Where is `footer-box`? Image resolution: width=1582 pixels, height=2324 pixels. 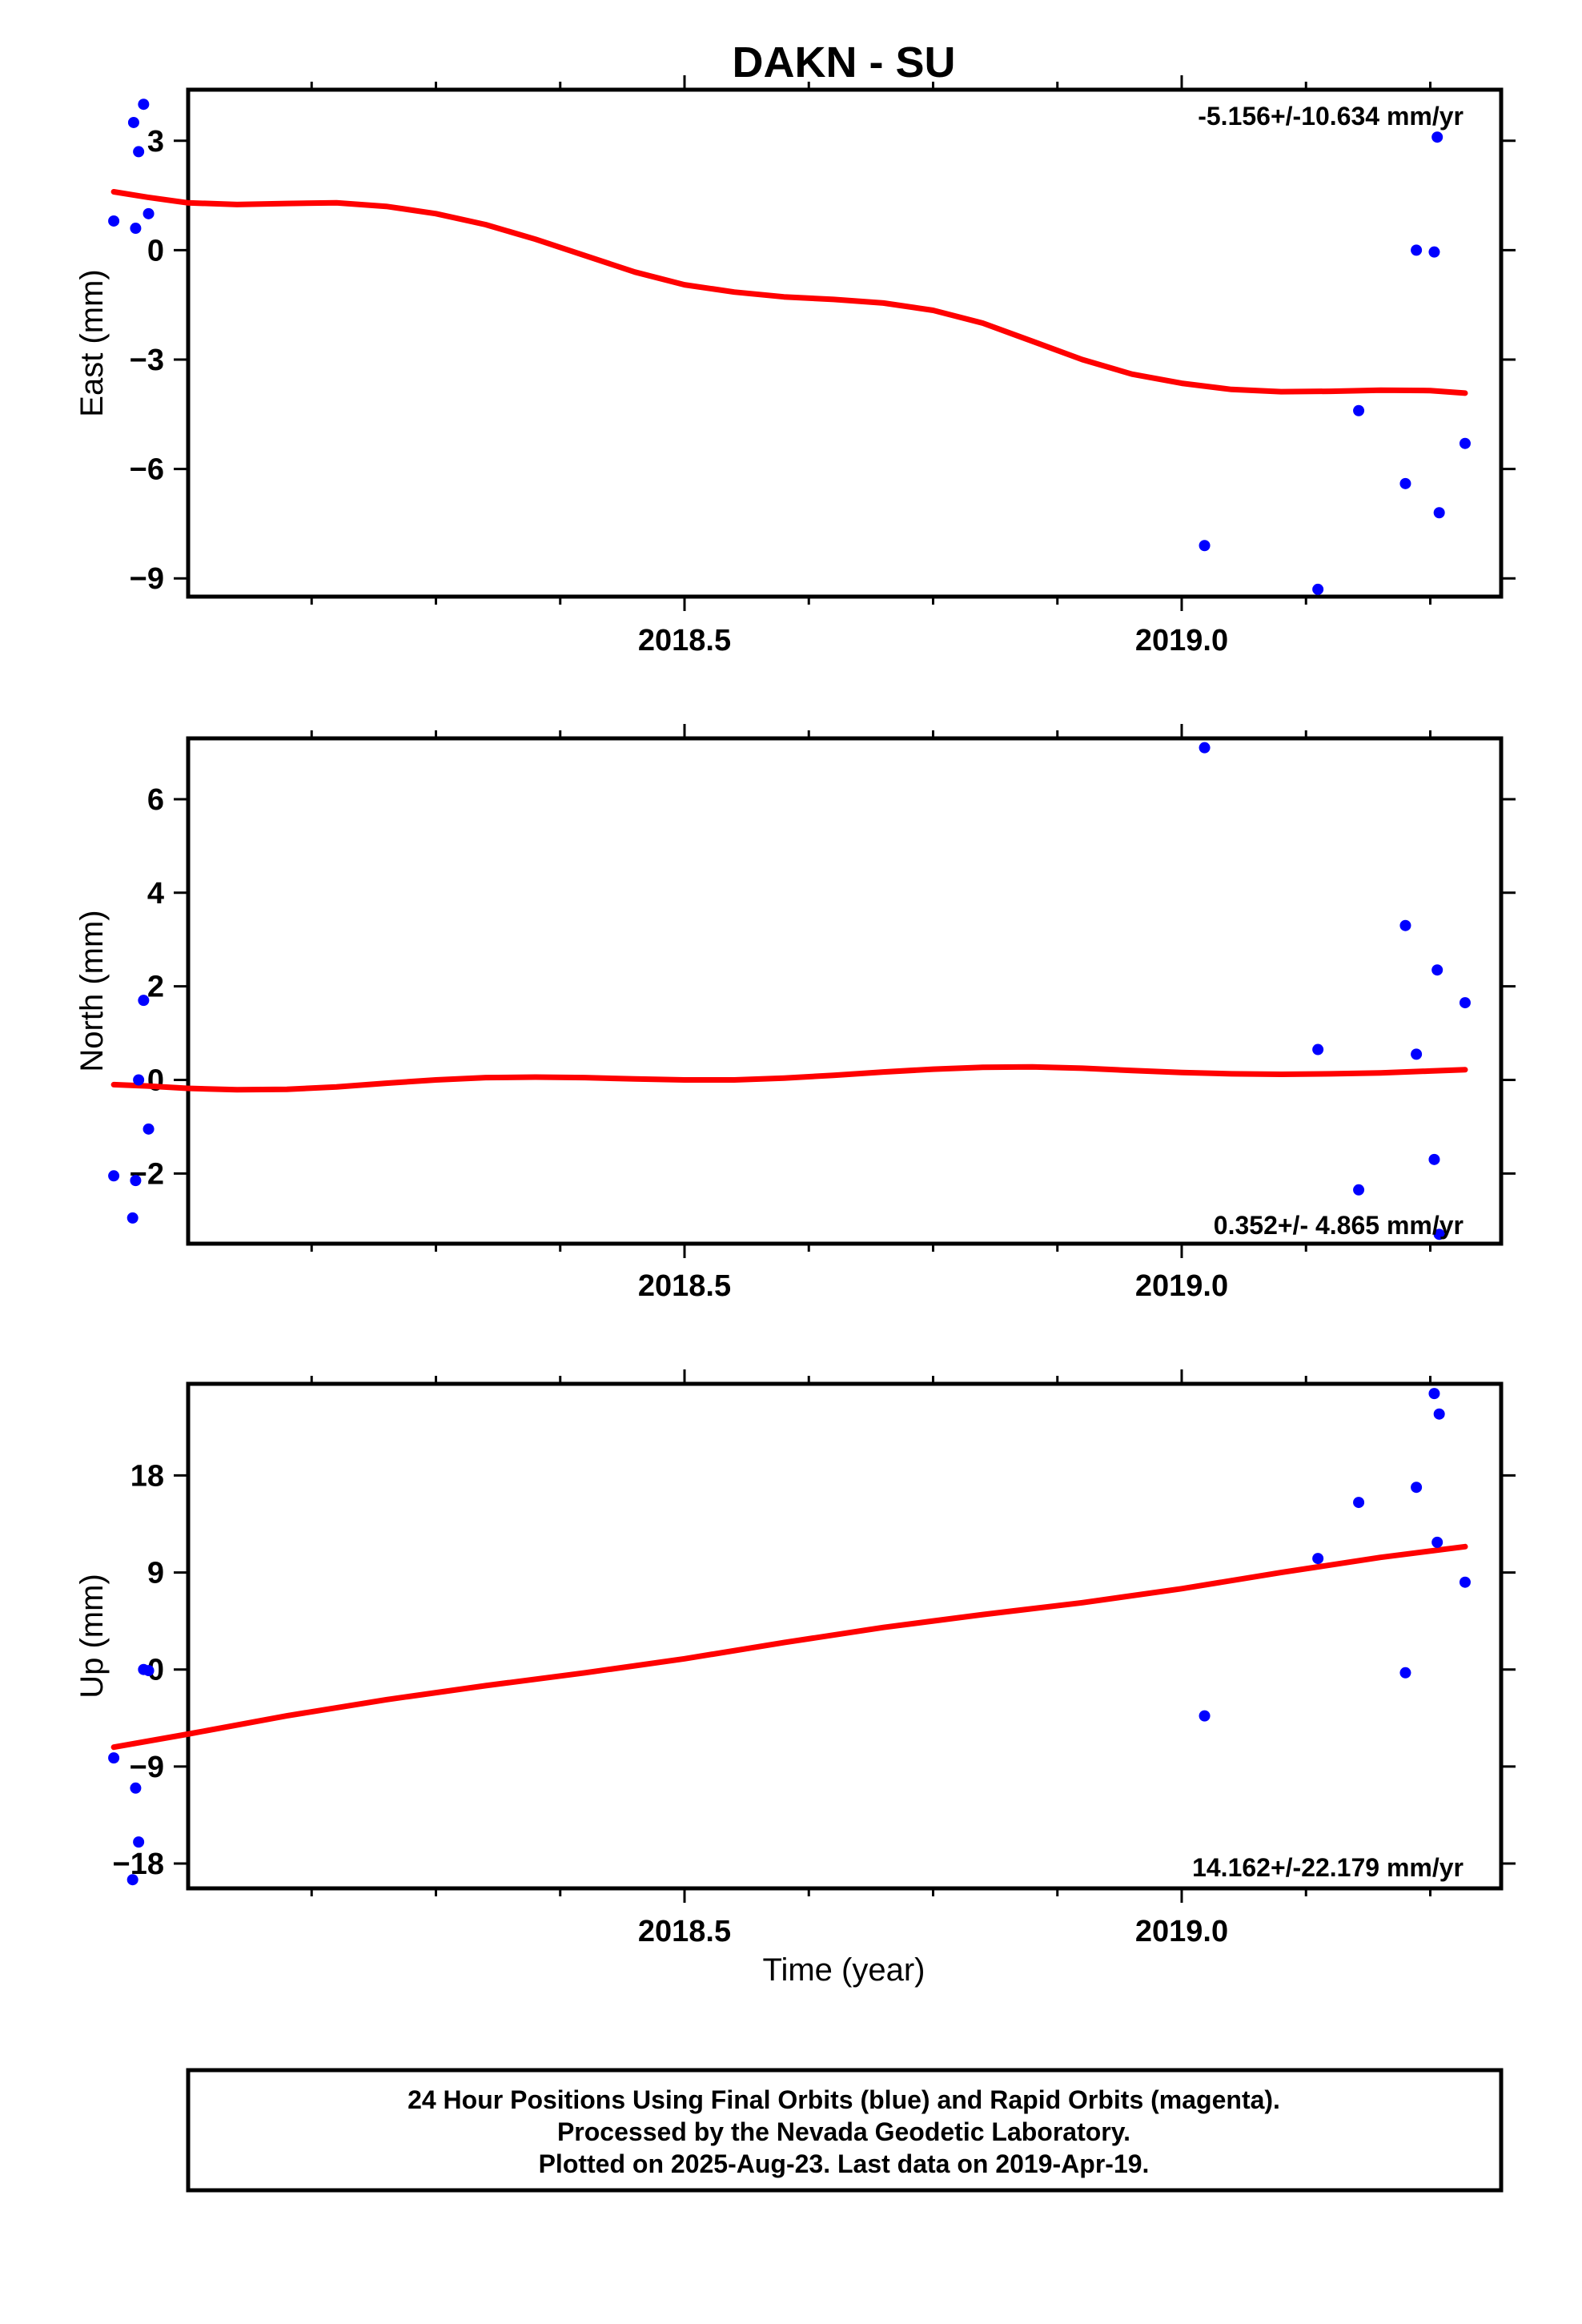 footer-box is located at coordinates (845, 2130).